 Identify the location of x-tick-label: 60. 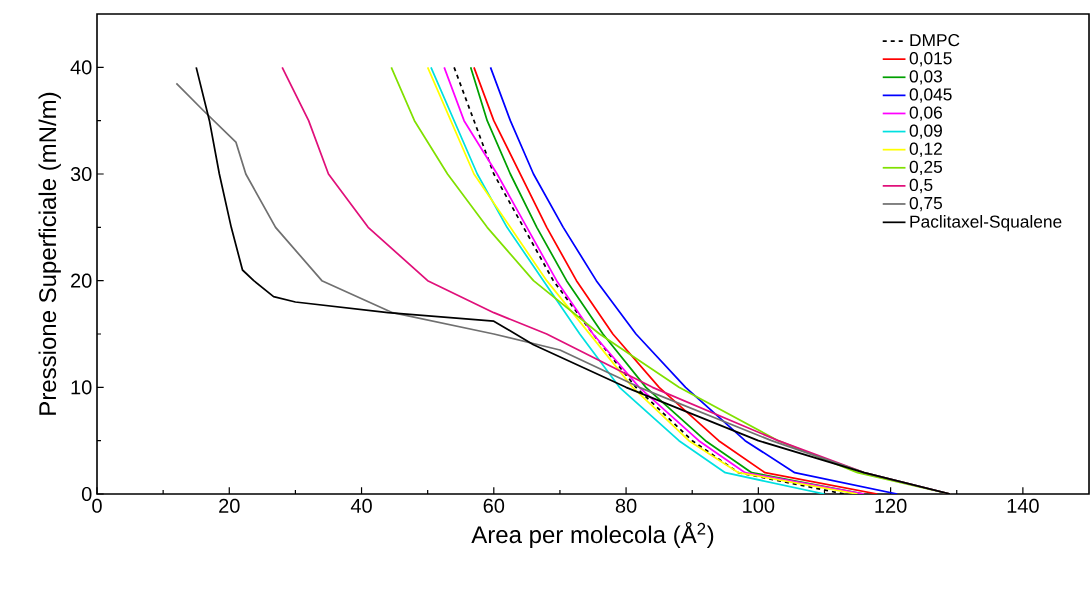
(494, 505).